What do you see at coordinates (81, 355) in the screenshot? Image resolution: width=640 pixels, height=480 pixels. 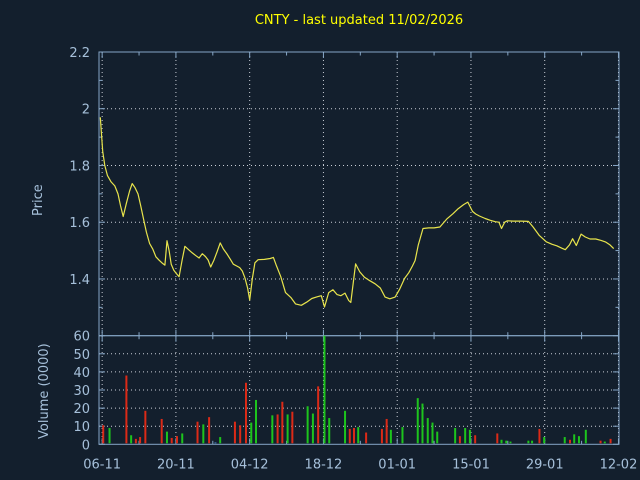 I see `volume-tick-label: 50` at bounding box center [81, 355].